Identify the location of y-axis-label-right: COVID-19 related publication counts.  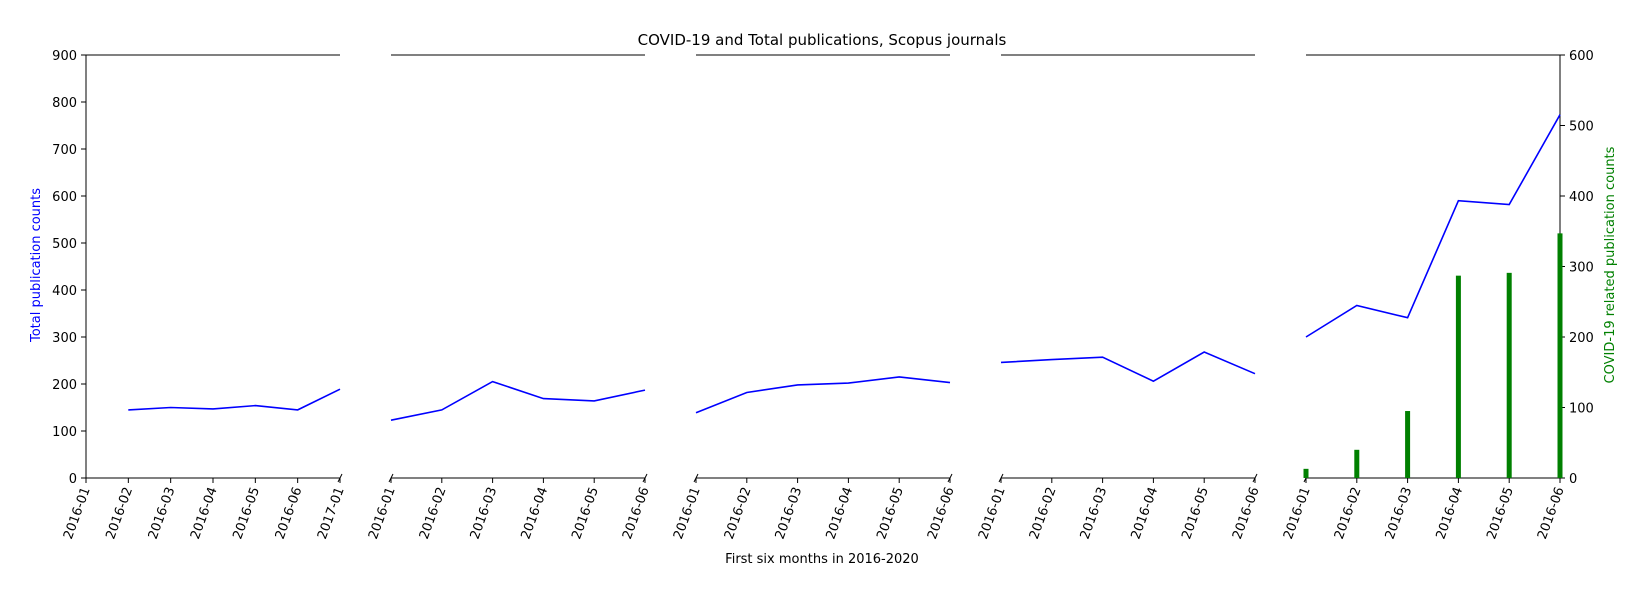
(1610, 264).